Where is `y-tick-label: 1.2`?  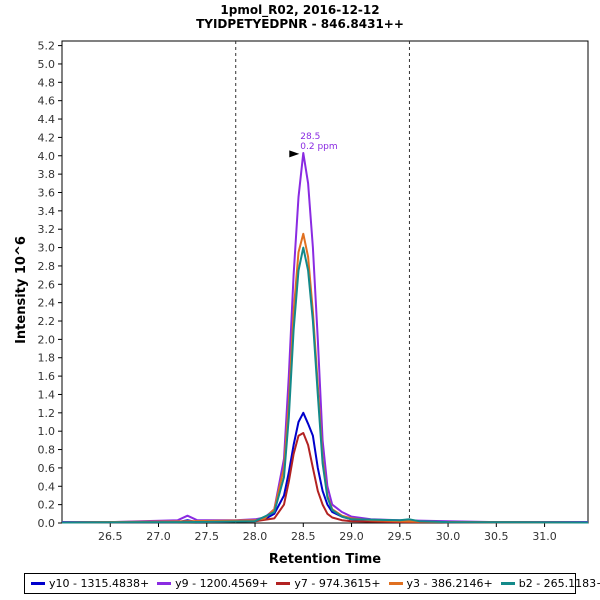 y-tick-label: 1.2 is located at coordinates (47, 413).